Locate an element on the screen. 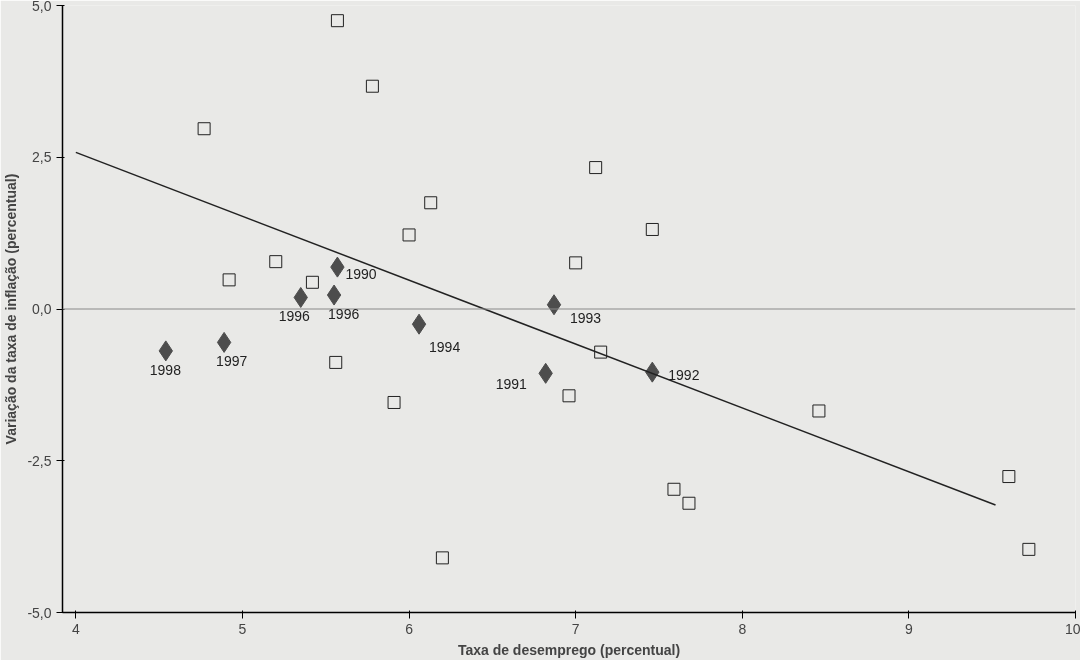 This screenshot has height=666, width=1086. annotation: 1994 is located at coordinates (445, 347).